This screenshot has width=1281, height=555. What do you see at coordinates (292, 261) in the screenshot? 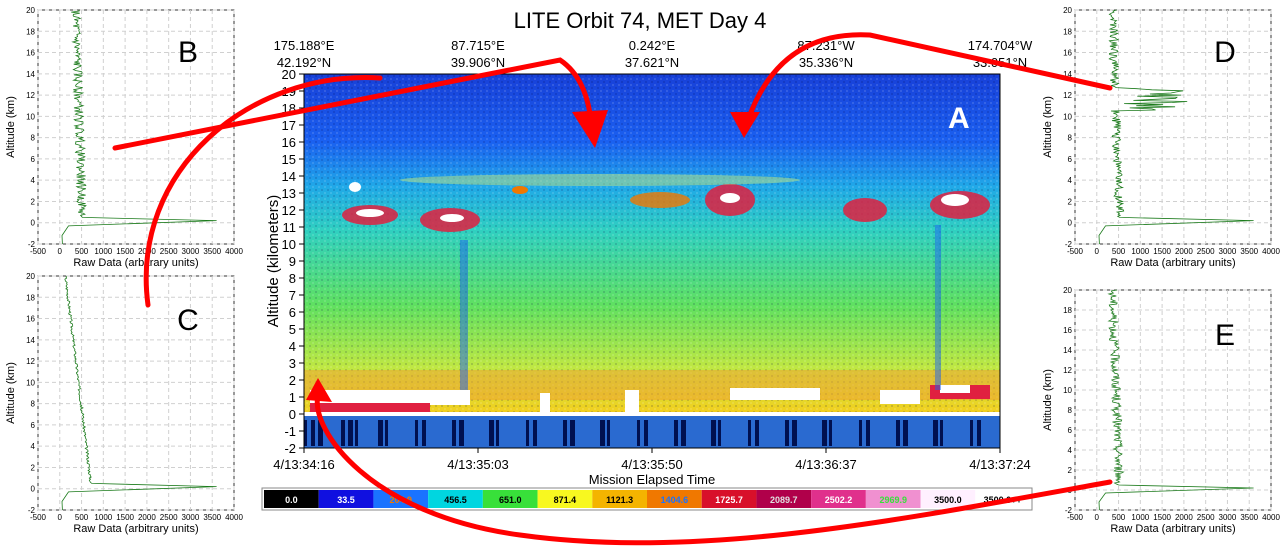
I see `main-y-tick-label: 9` at bounding box center [292, 261].